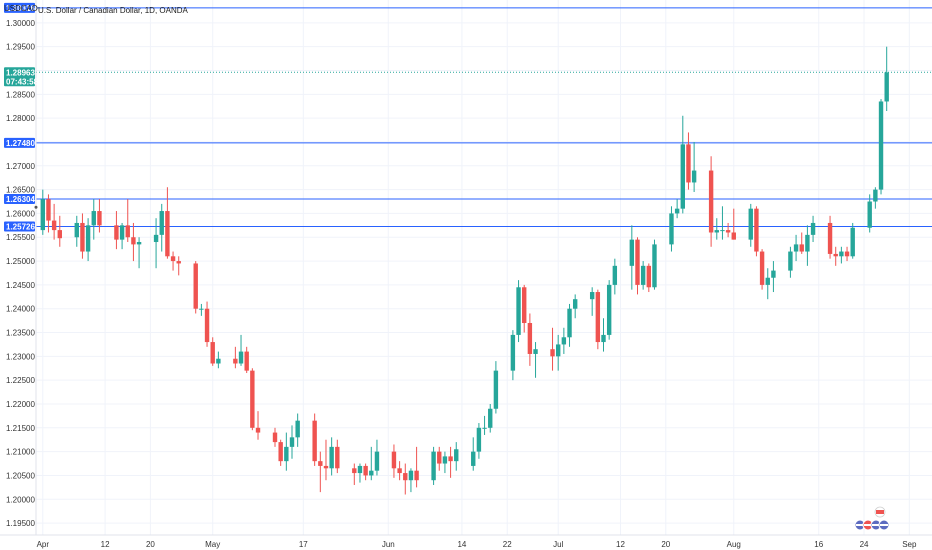 This screenshot has width=932, height=550. Describe the element at coordinates (20, 523) in the screenshot. I see `y-tick-label: 1.19500` at that location.